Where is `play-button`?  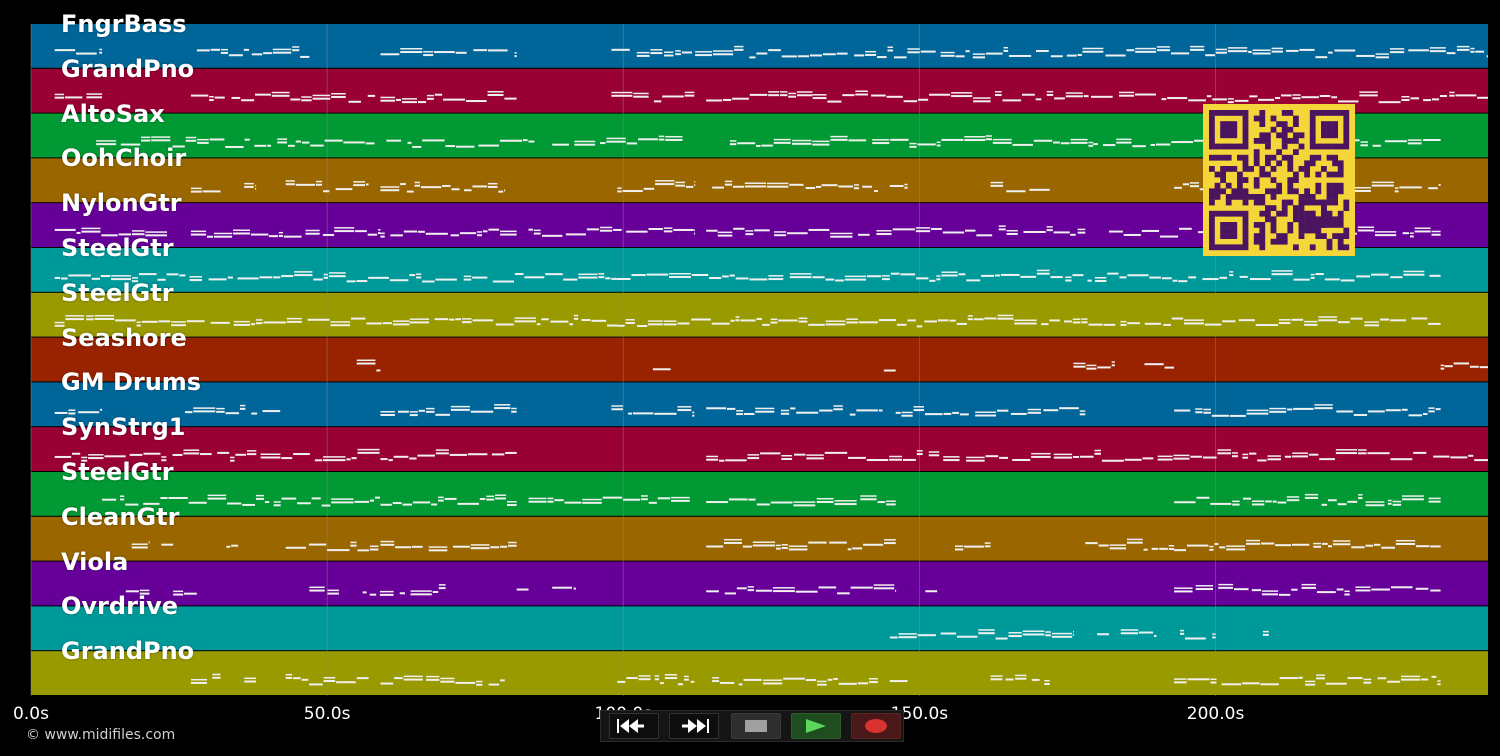
play-button is located at coordinates (816, 726).